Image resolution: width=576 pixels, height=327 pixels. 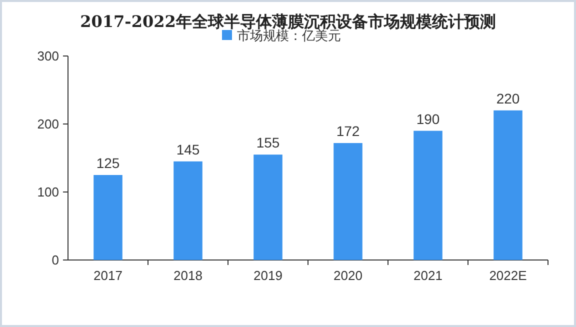 I want to click on y-tick-label: 0, so click(x=55, y=260).